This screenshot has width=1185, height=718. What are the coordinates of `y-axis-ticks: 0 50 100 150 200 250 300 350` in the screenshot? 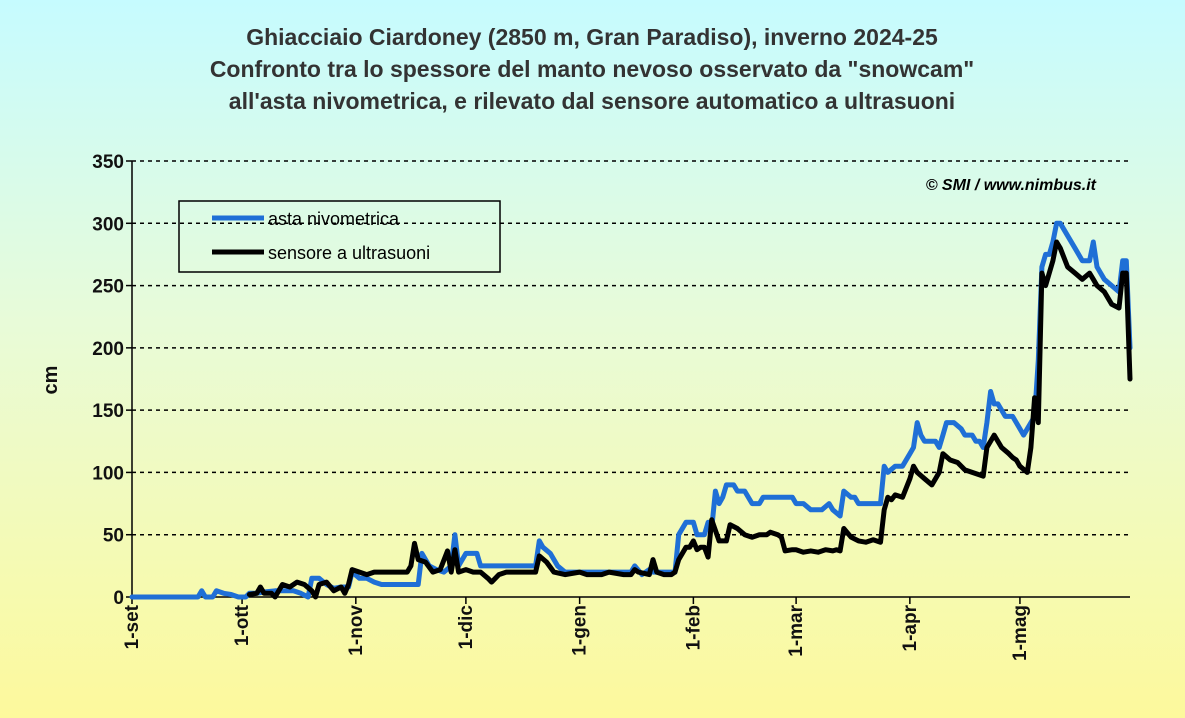 It's located at (112, 380).